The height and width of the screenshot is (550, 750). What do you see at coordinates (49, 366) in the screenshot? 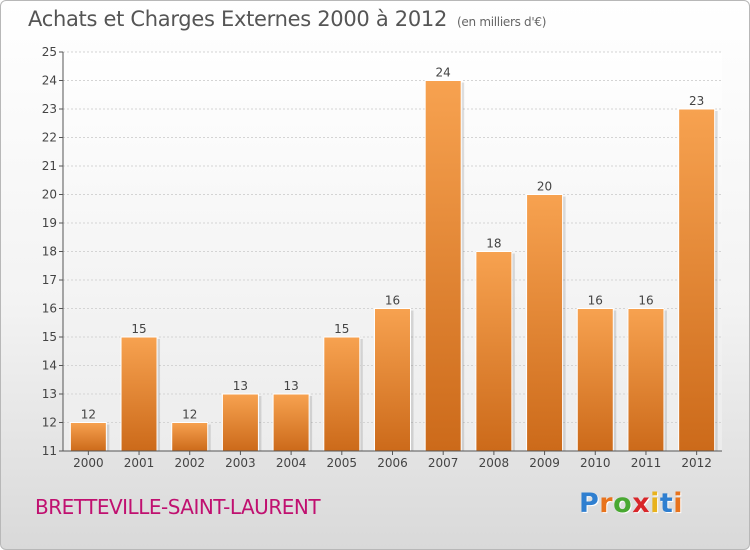
I see `y-tick-label: 14` at bounding box center [49, 366].